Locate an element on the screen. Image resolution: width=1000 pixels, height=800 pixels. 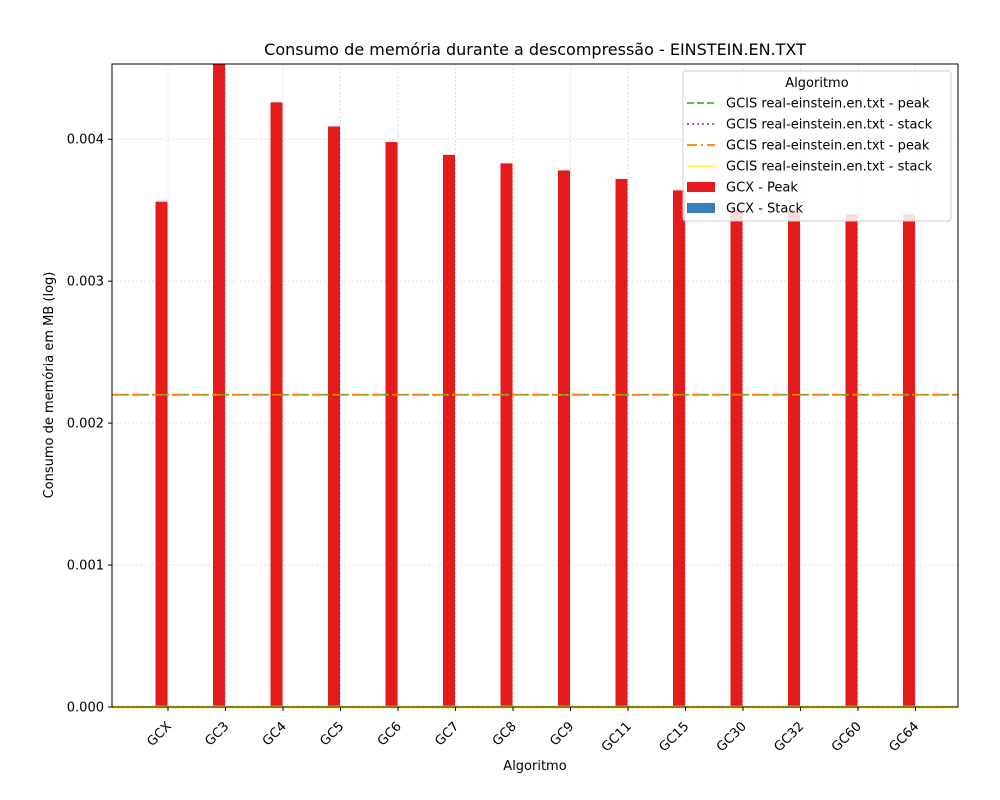
legend-entry-1-label: GCIS real-einstein.en.txt - peak is located at coordinates (828, 104).